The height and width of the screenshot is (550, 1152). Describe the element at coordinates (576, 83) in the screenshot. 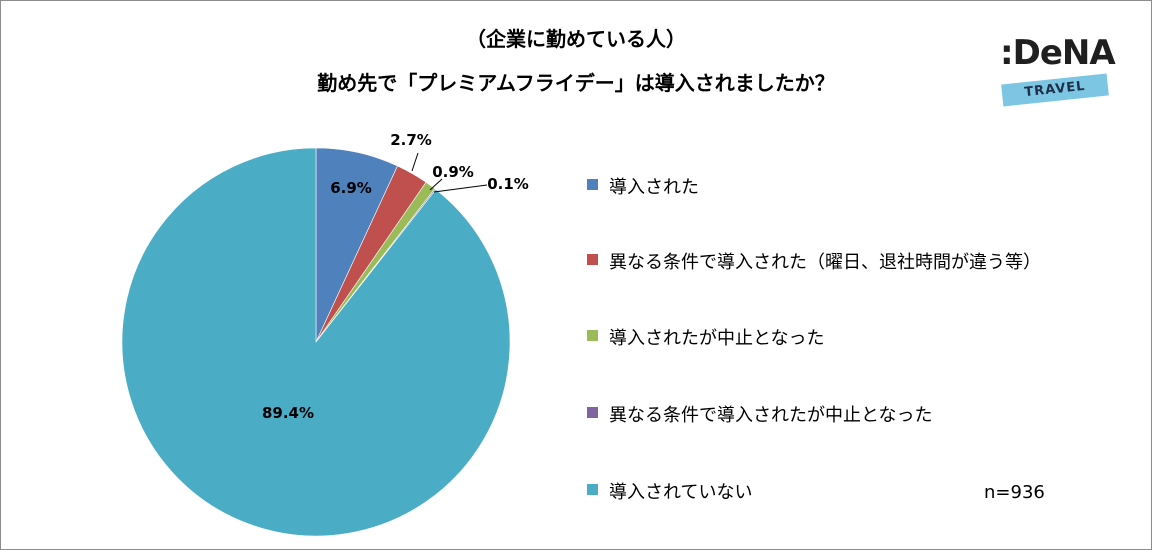

I see `chart-title: 勤め先で「プレミアムフライデー」は導入されましたか？` at that location.